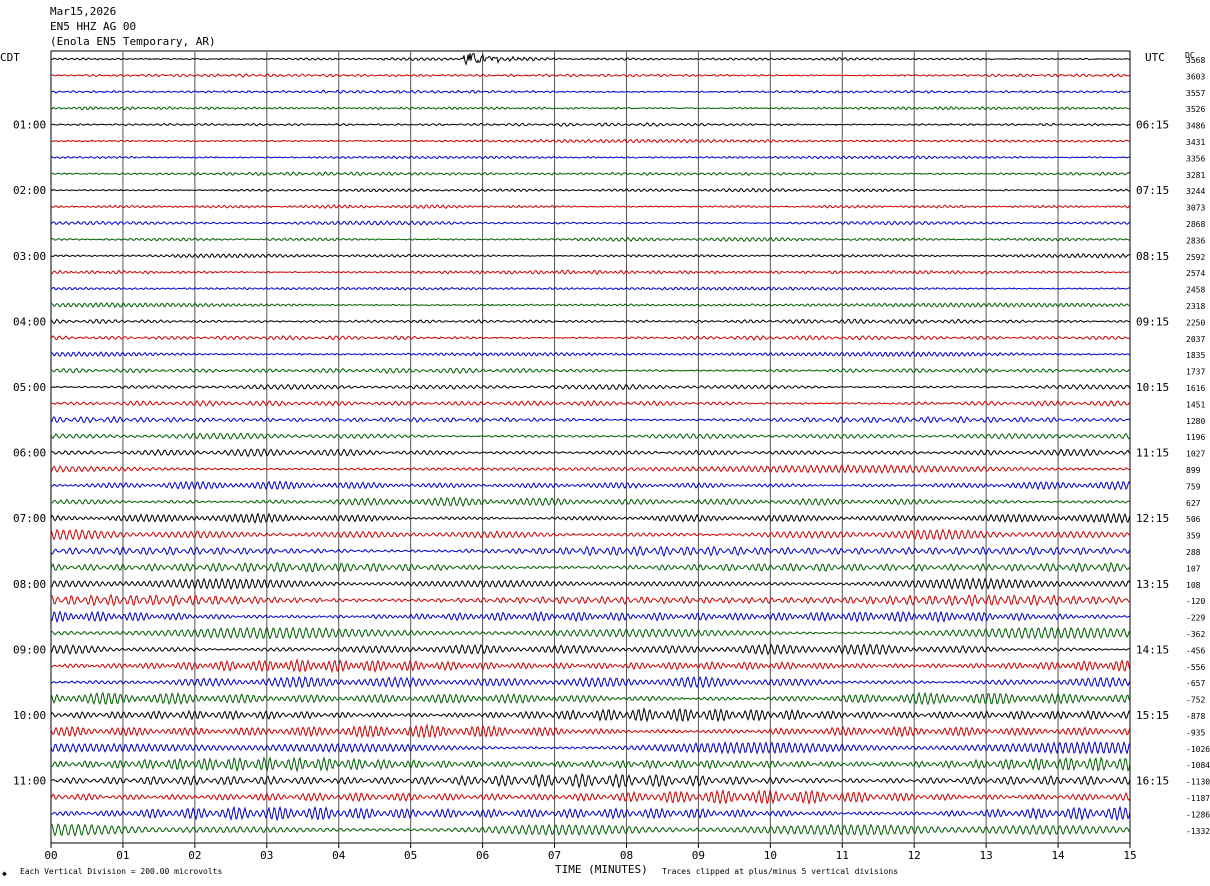 The width and height of the screenshot is (1210, 886). Describe the element at coordinates (770, 855) in the screenshot. I see `x-tick-label: 10` at that location.